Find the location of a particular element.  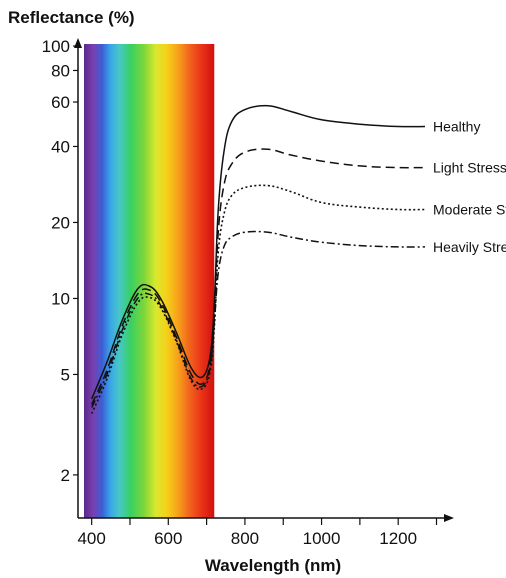

y-tick-label: 100 is located at coordinates (56, 46).